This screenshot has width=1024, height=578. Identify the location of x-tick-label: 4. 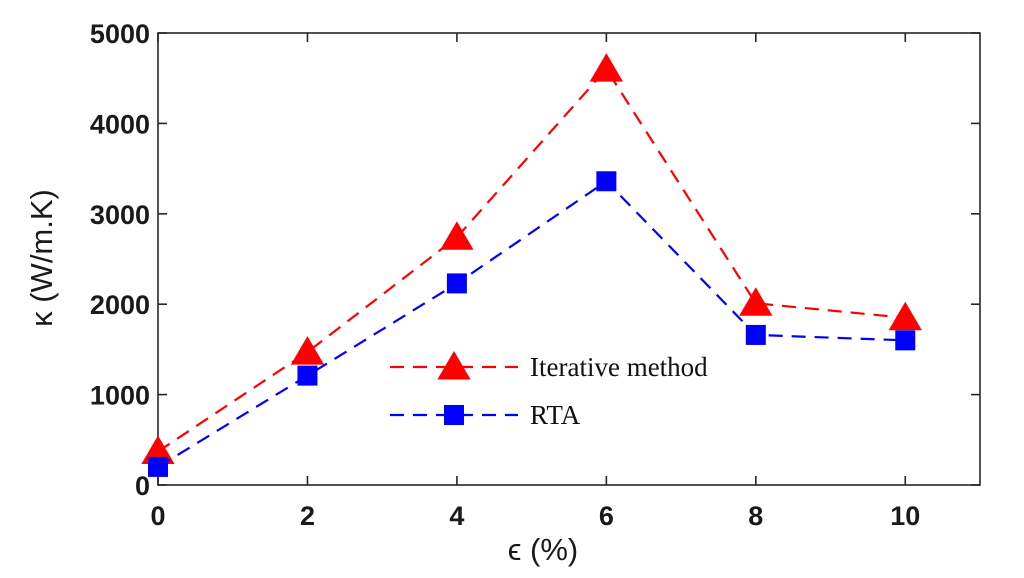
(456, 516).